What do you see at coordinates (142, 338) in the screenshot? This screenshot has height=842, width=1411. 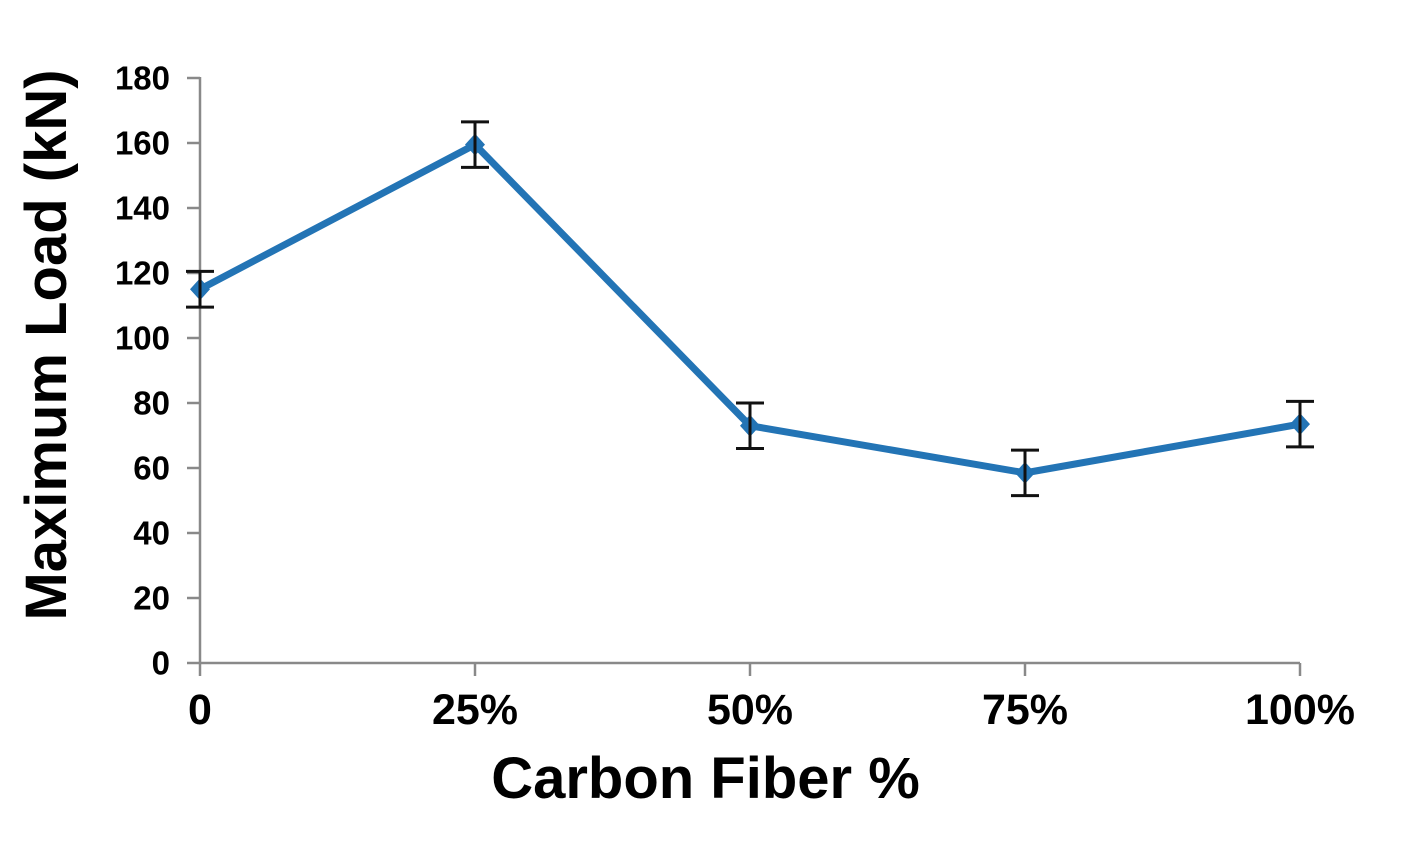 I see `y-tick-label: 100` at bounding box center [142, 338].